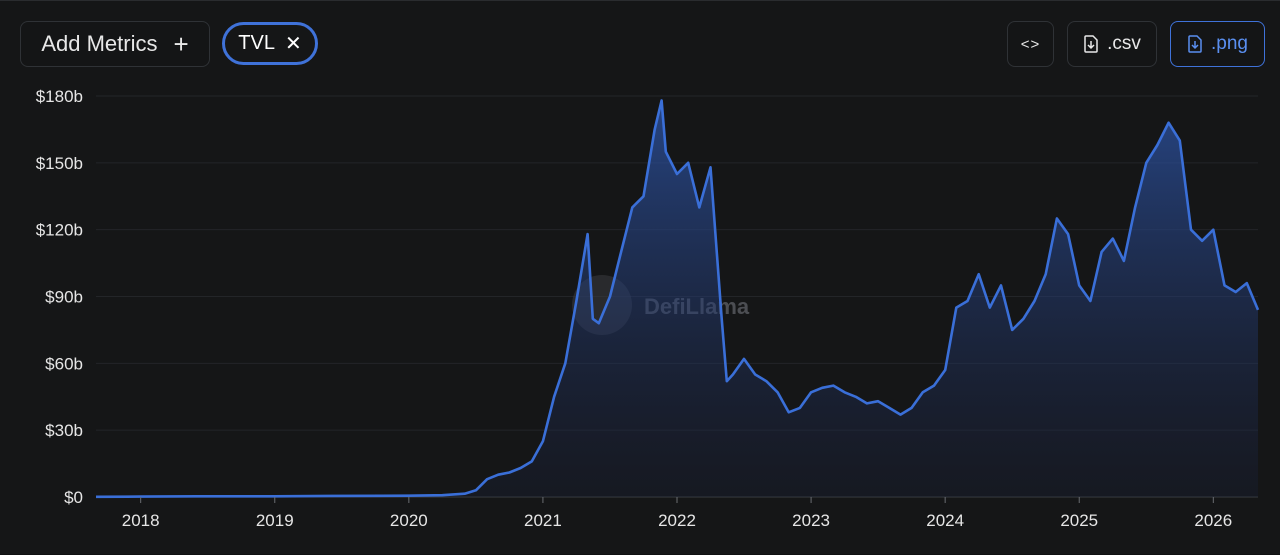  I want to click on download-csv-button: .csv, so click(1112, 44).